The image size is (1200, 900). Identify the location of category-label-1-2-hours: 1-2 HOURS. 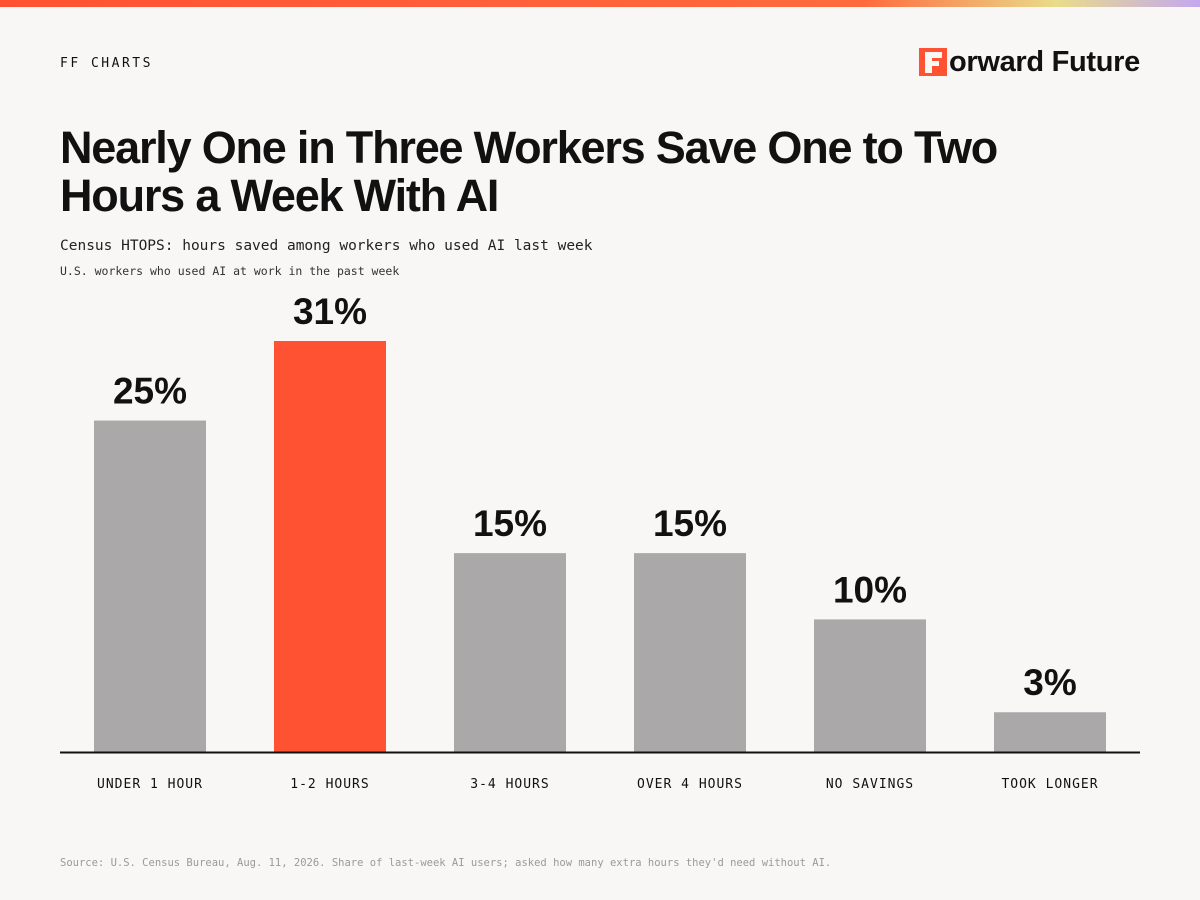
(329, 784).